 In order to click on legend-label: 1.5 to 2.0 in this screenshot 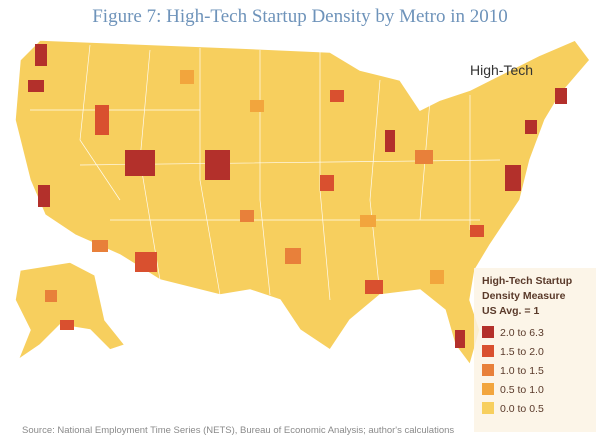, I will do `click(522, 352)`.